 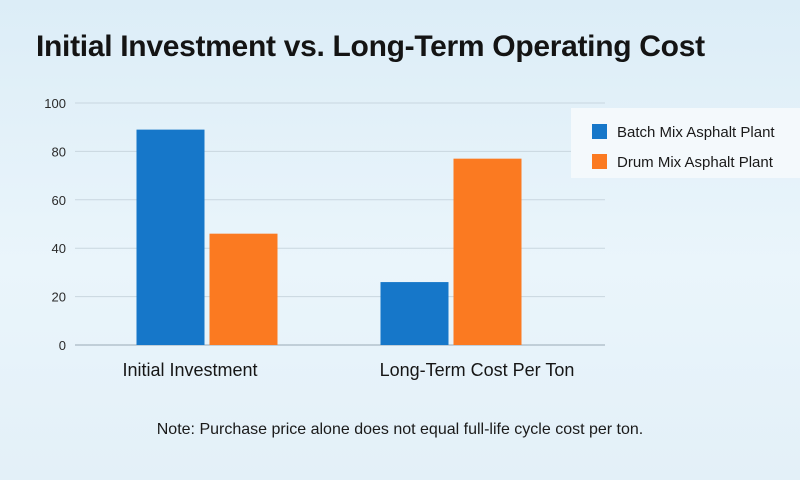 What do you see at coordinates (55, 224) in the screenshot?
I see `y-axis-ticks: 0 20 40 60 80 100` at bounding box center [55, 224].